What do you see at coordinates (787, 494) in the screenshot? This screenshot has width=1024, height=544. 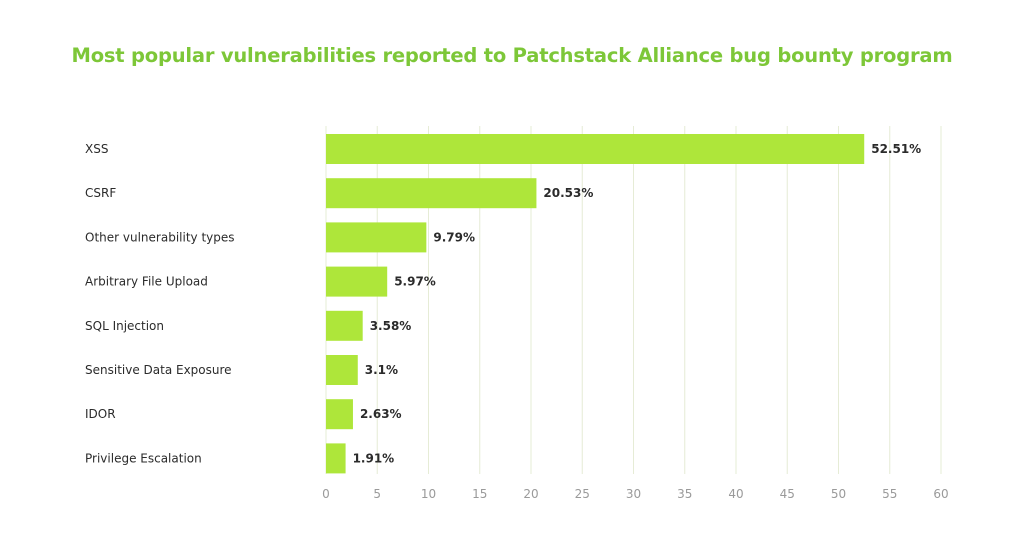 I see `x-tick-label: 45` at bounding box center [787, 494].